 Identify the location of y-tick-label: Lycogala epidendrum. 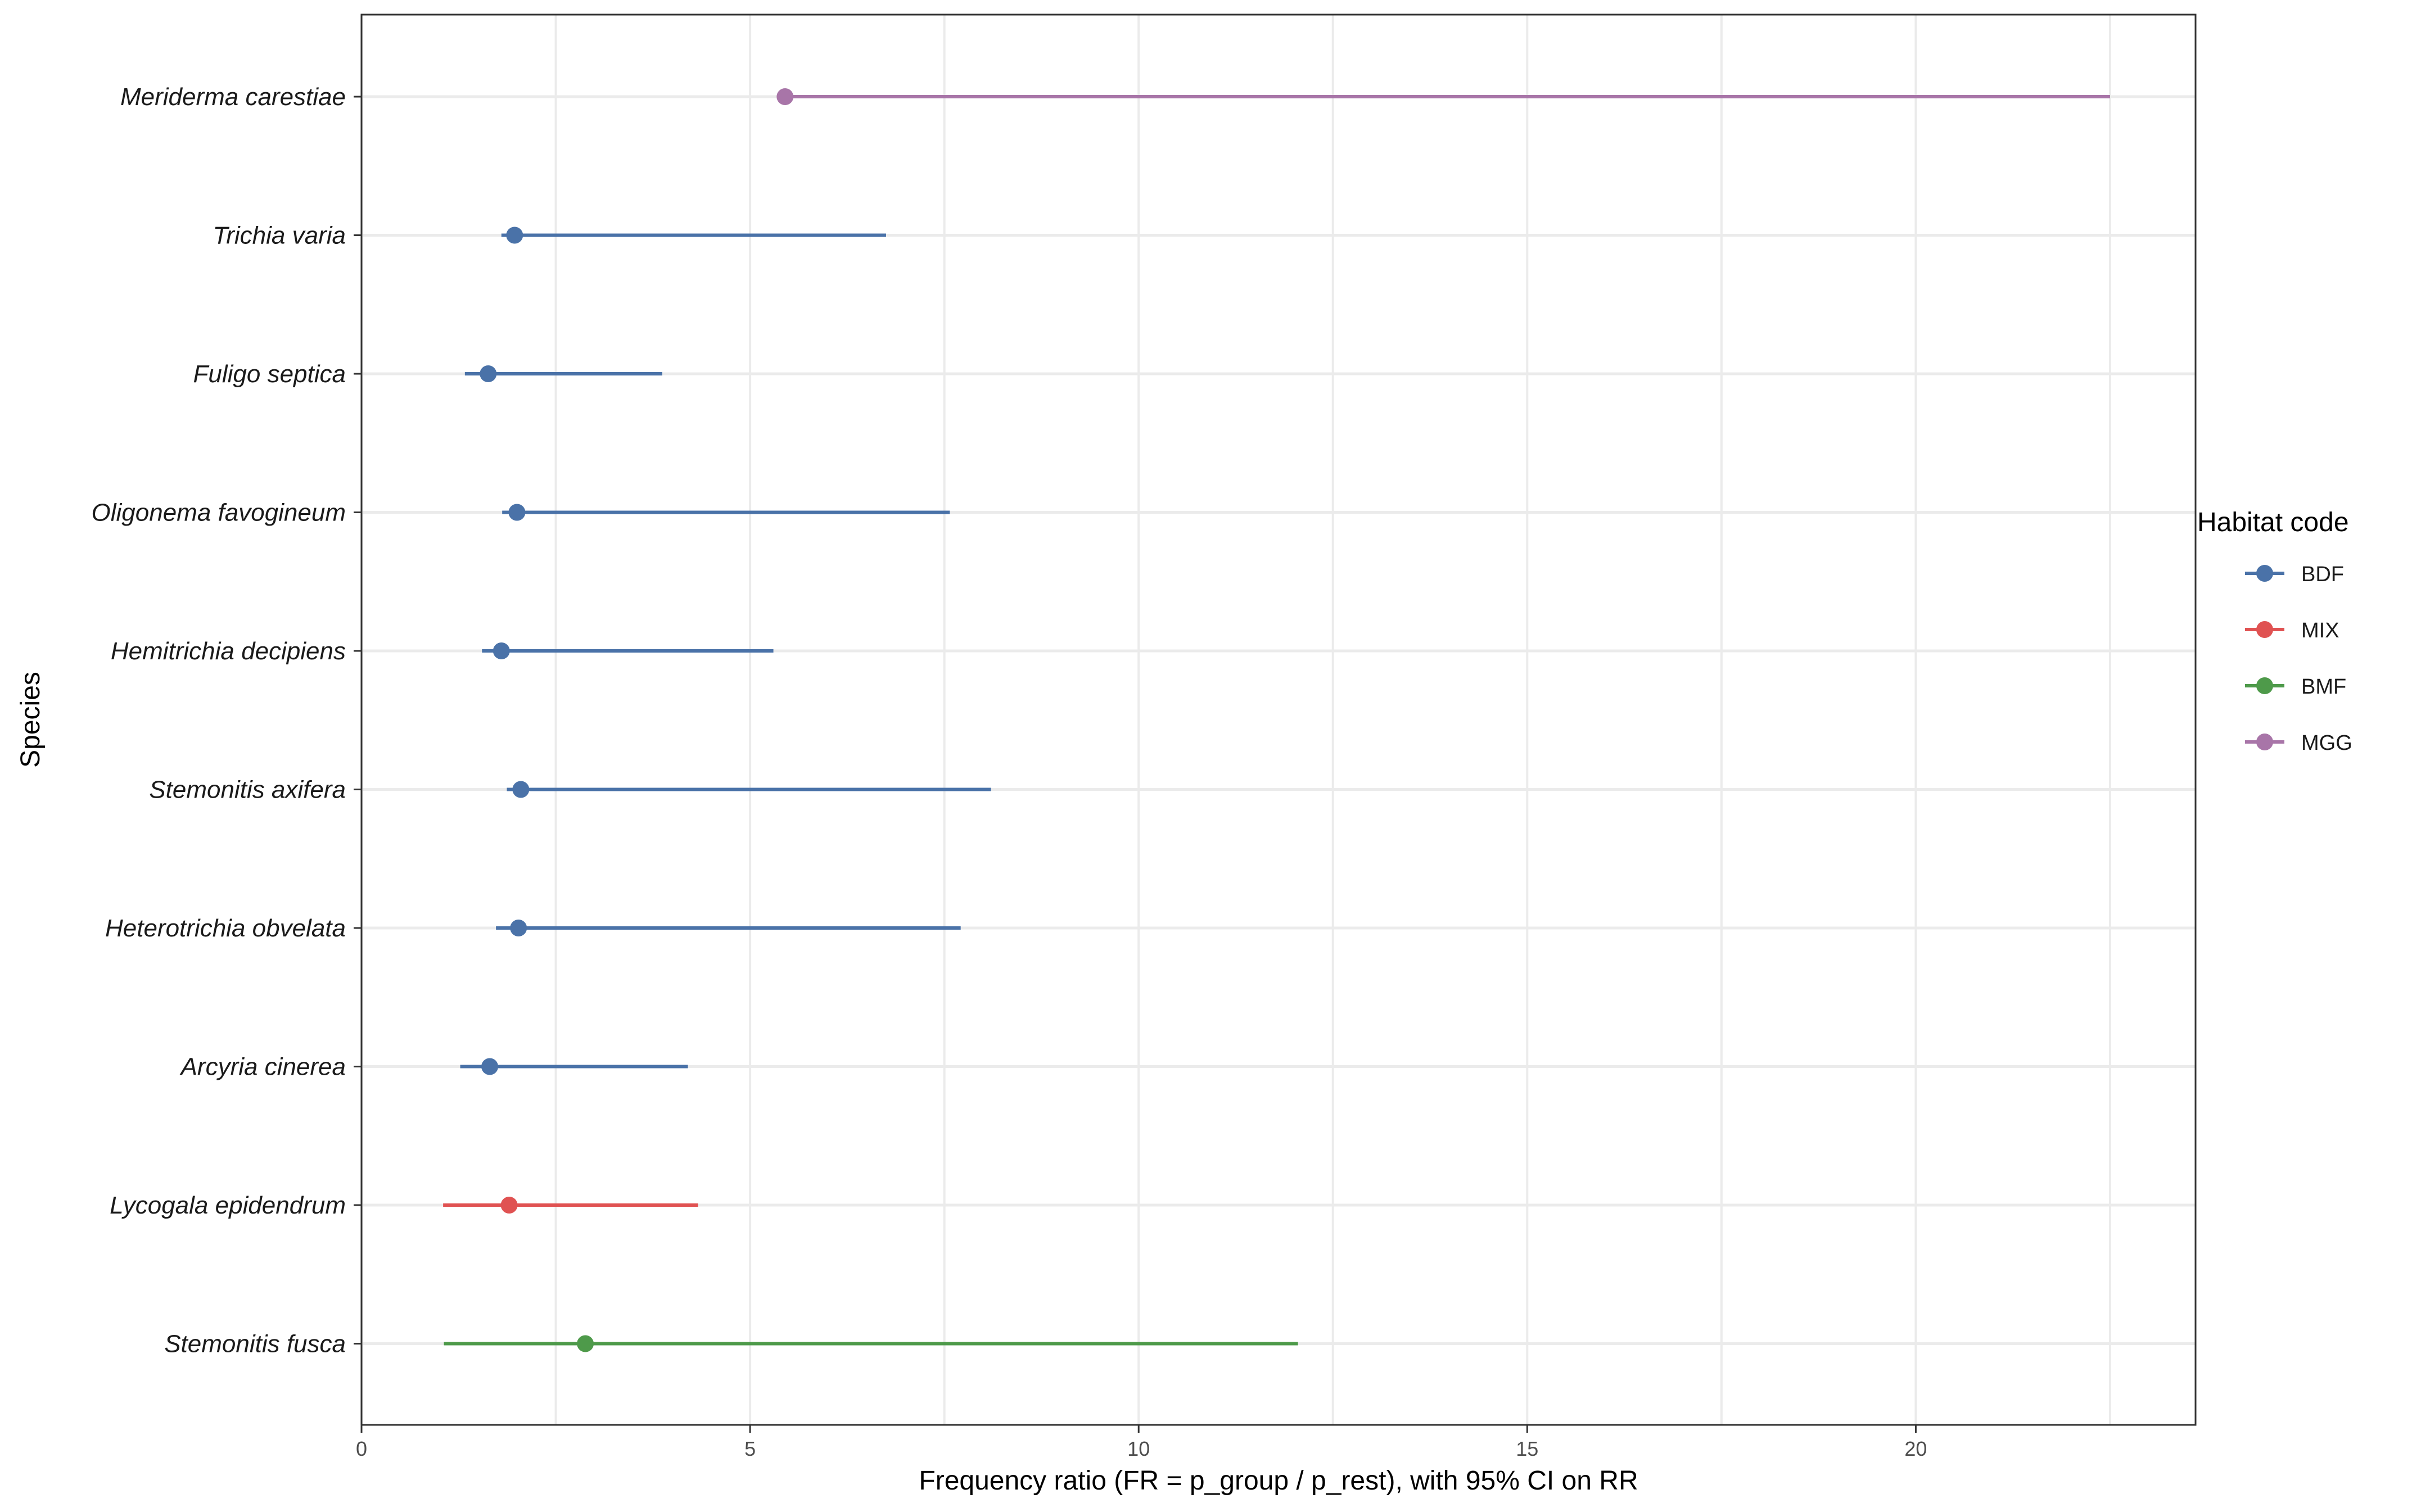
(228, 1205).